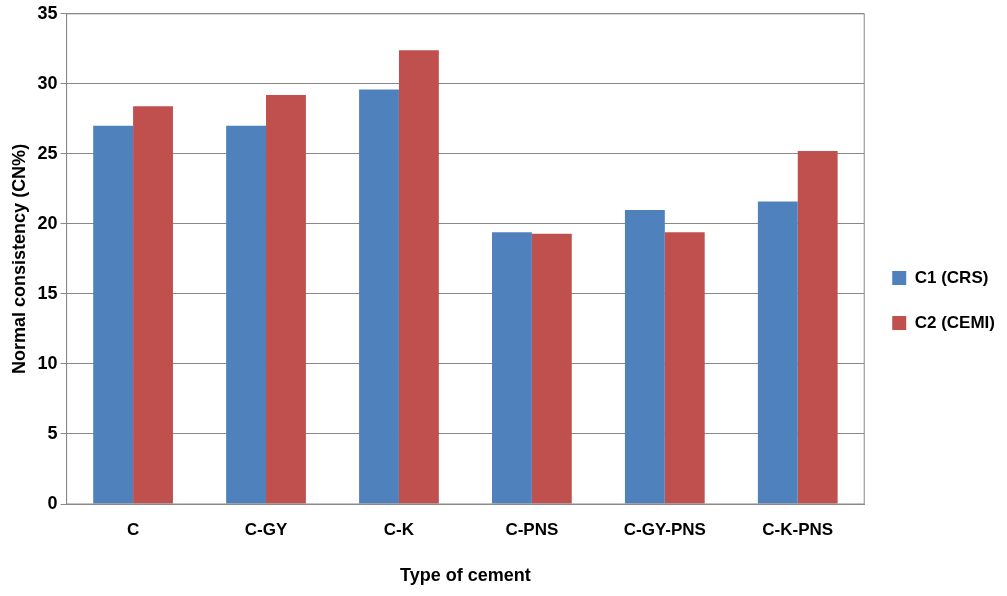 The height and width of the screenshot is (596, 1007). I want to click on y-tick-label: 10, so click(47, 362).